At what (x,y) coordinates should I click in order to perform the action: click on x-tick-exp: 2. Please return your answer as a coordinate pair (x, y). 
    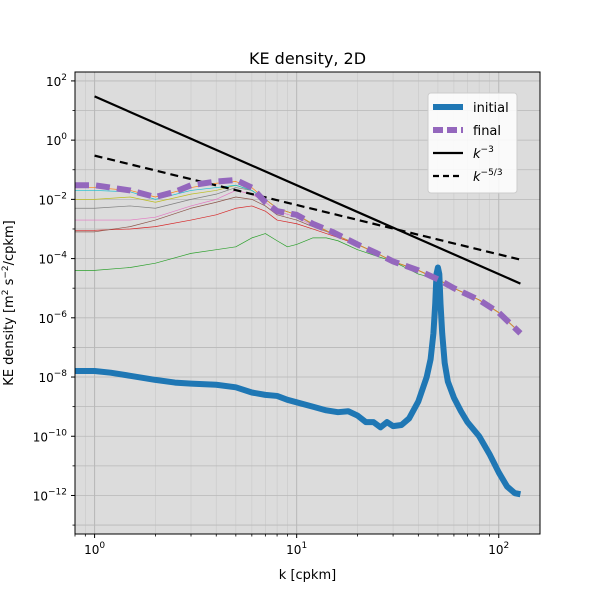
    Looking at the image, I should click on (507, 546).